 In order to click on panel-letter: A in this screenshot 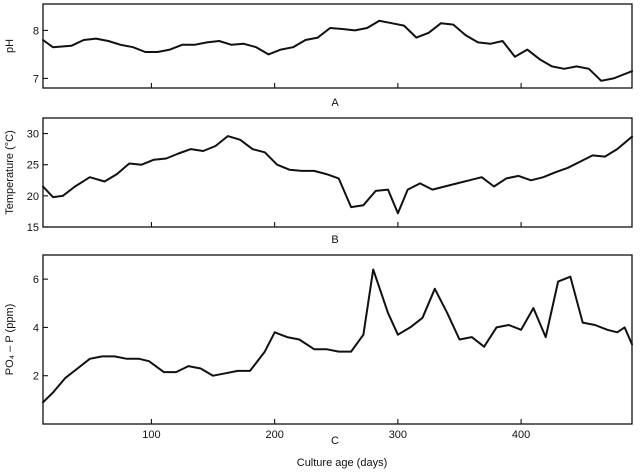, I will do `click(335, 103)`.